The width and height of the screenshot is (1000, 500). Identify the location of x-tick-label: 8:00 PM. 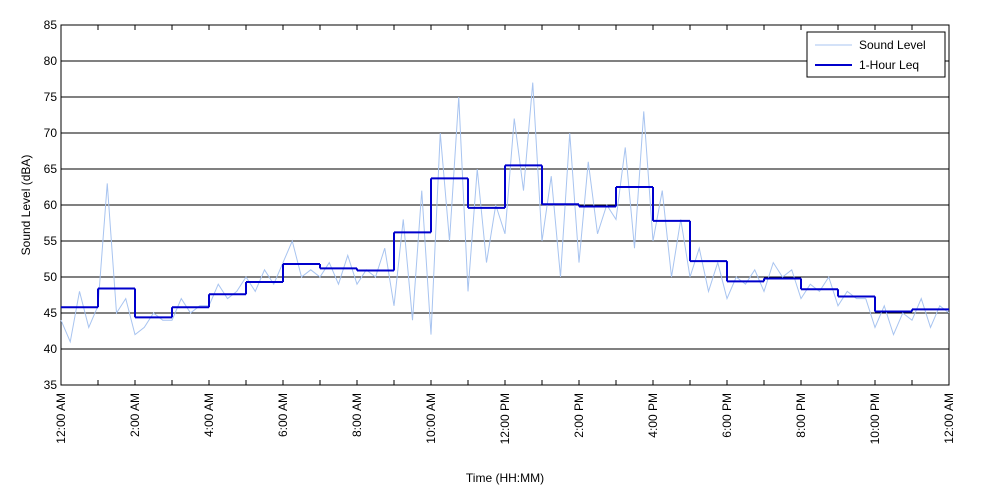
(801, 415).